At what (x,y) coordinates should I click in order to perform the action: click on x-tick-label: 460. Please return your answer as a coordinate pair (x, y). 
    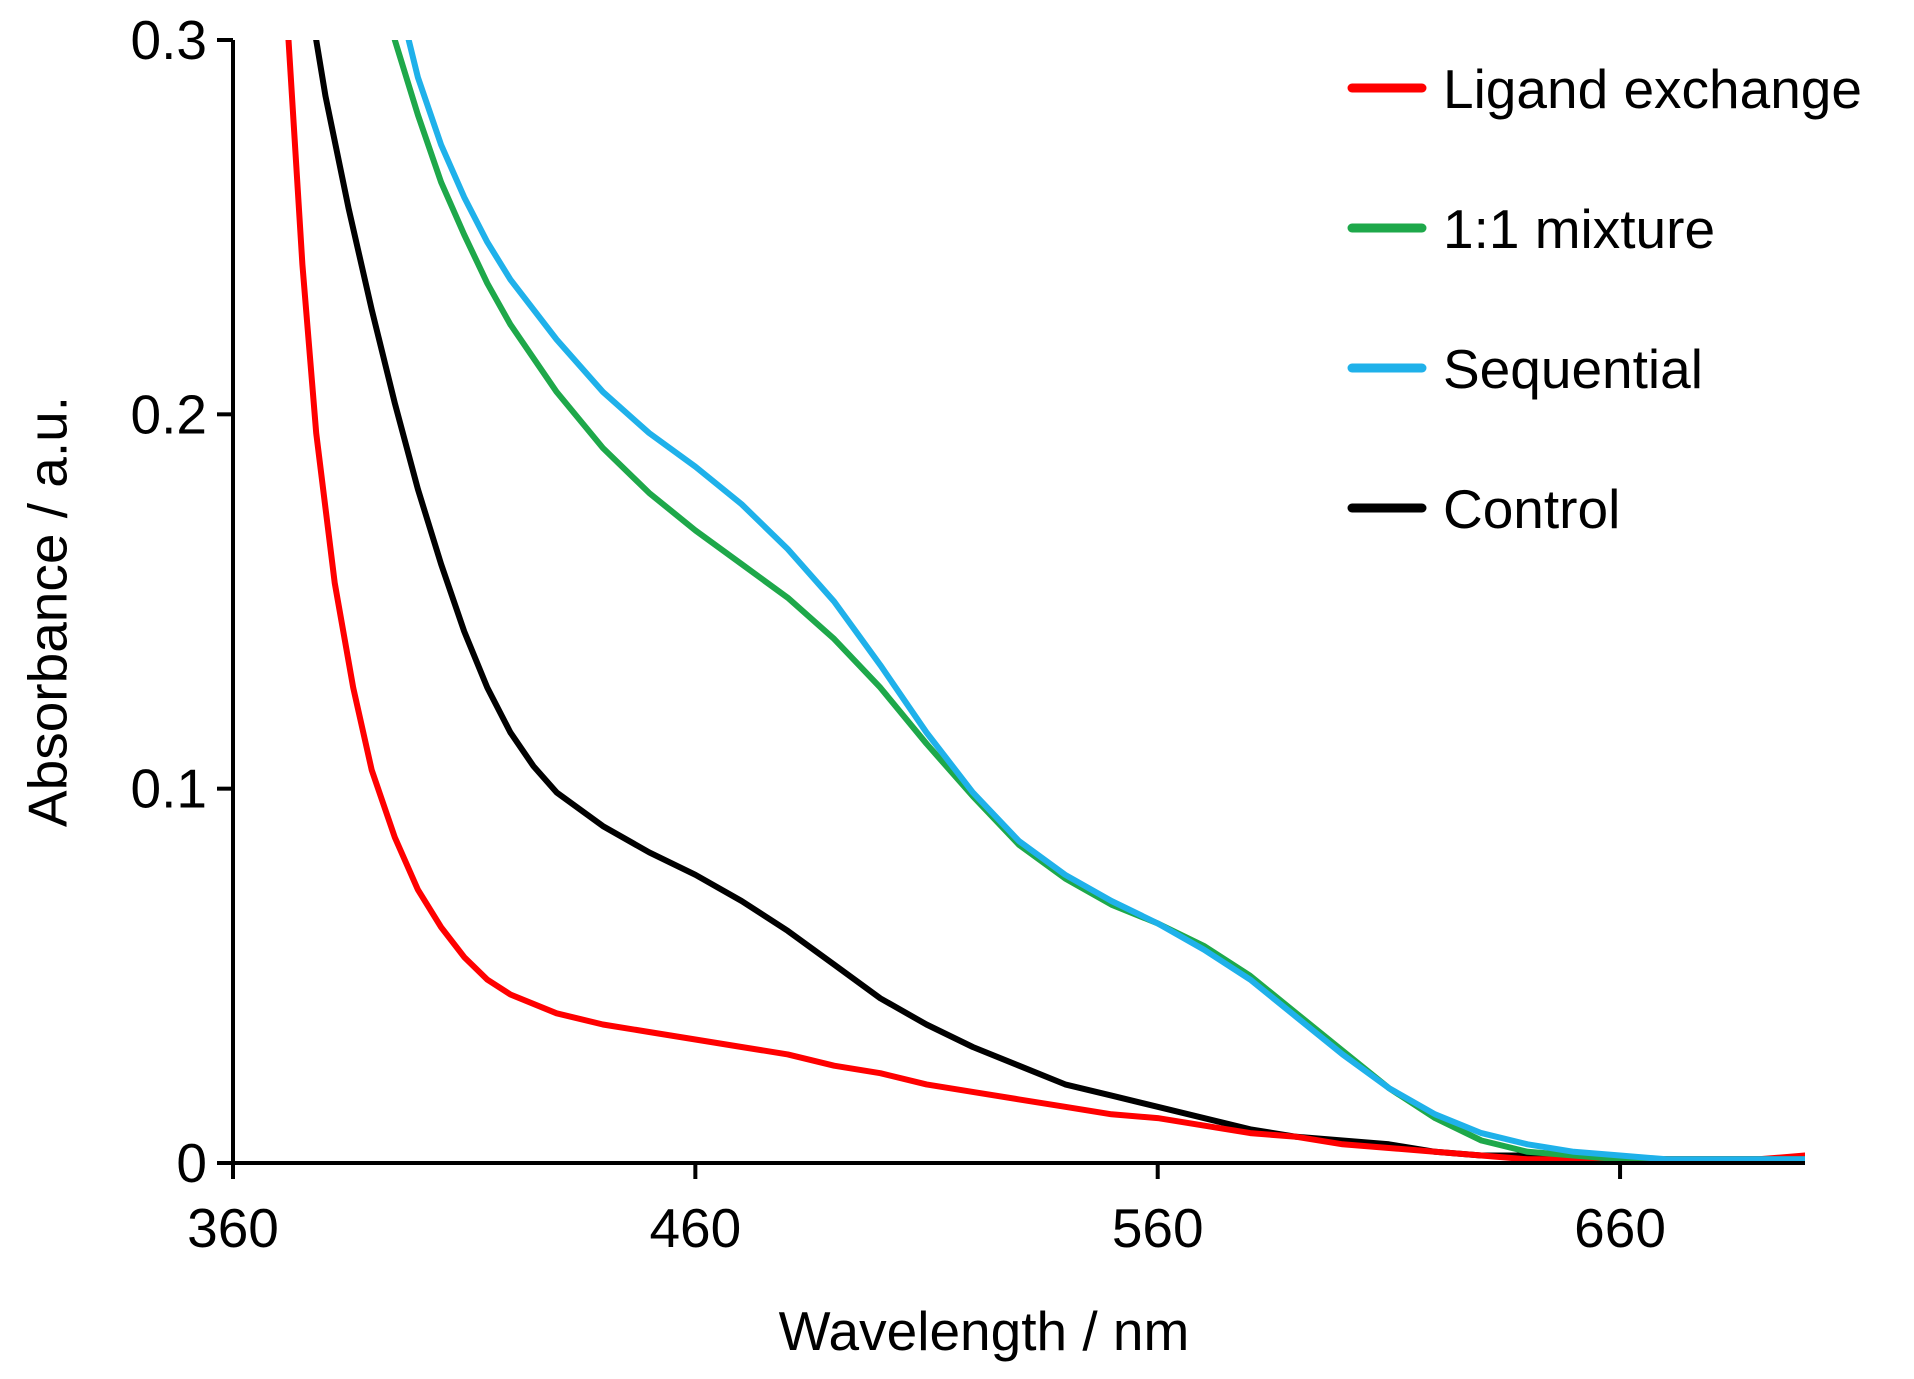
    Looking at the image, I should click on (695, 1228).